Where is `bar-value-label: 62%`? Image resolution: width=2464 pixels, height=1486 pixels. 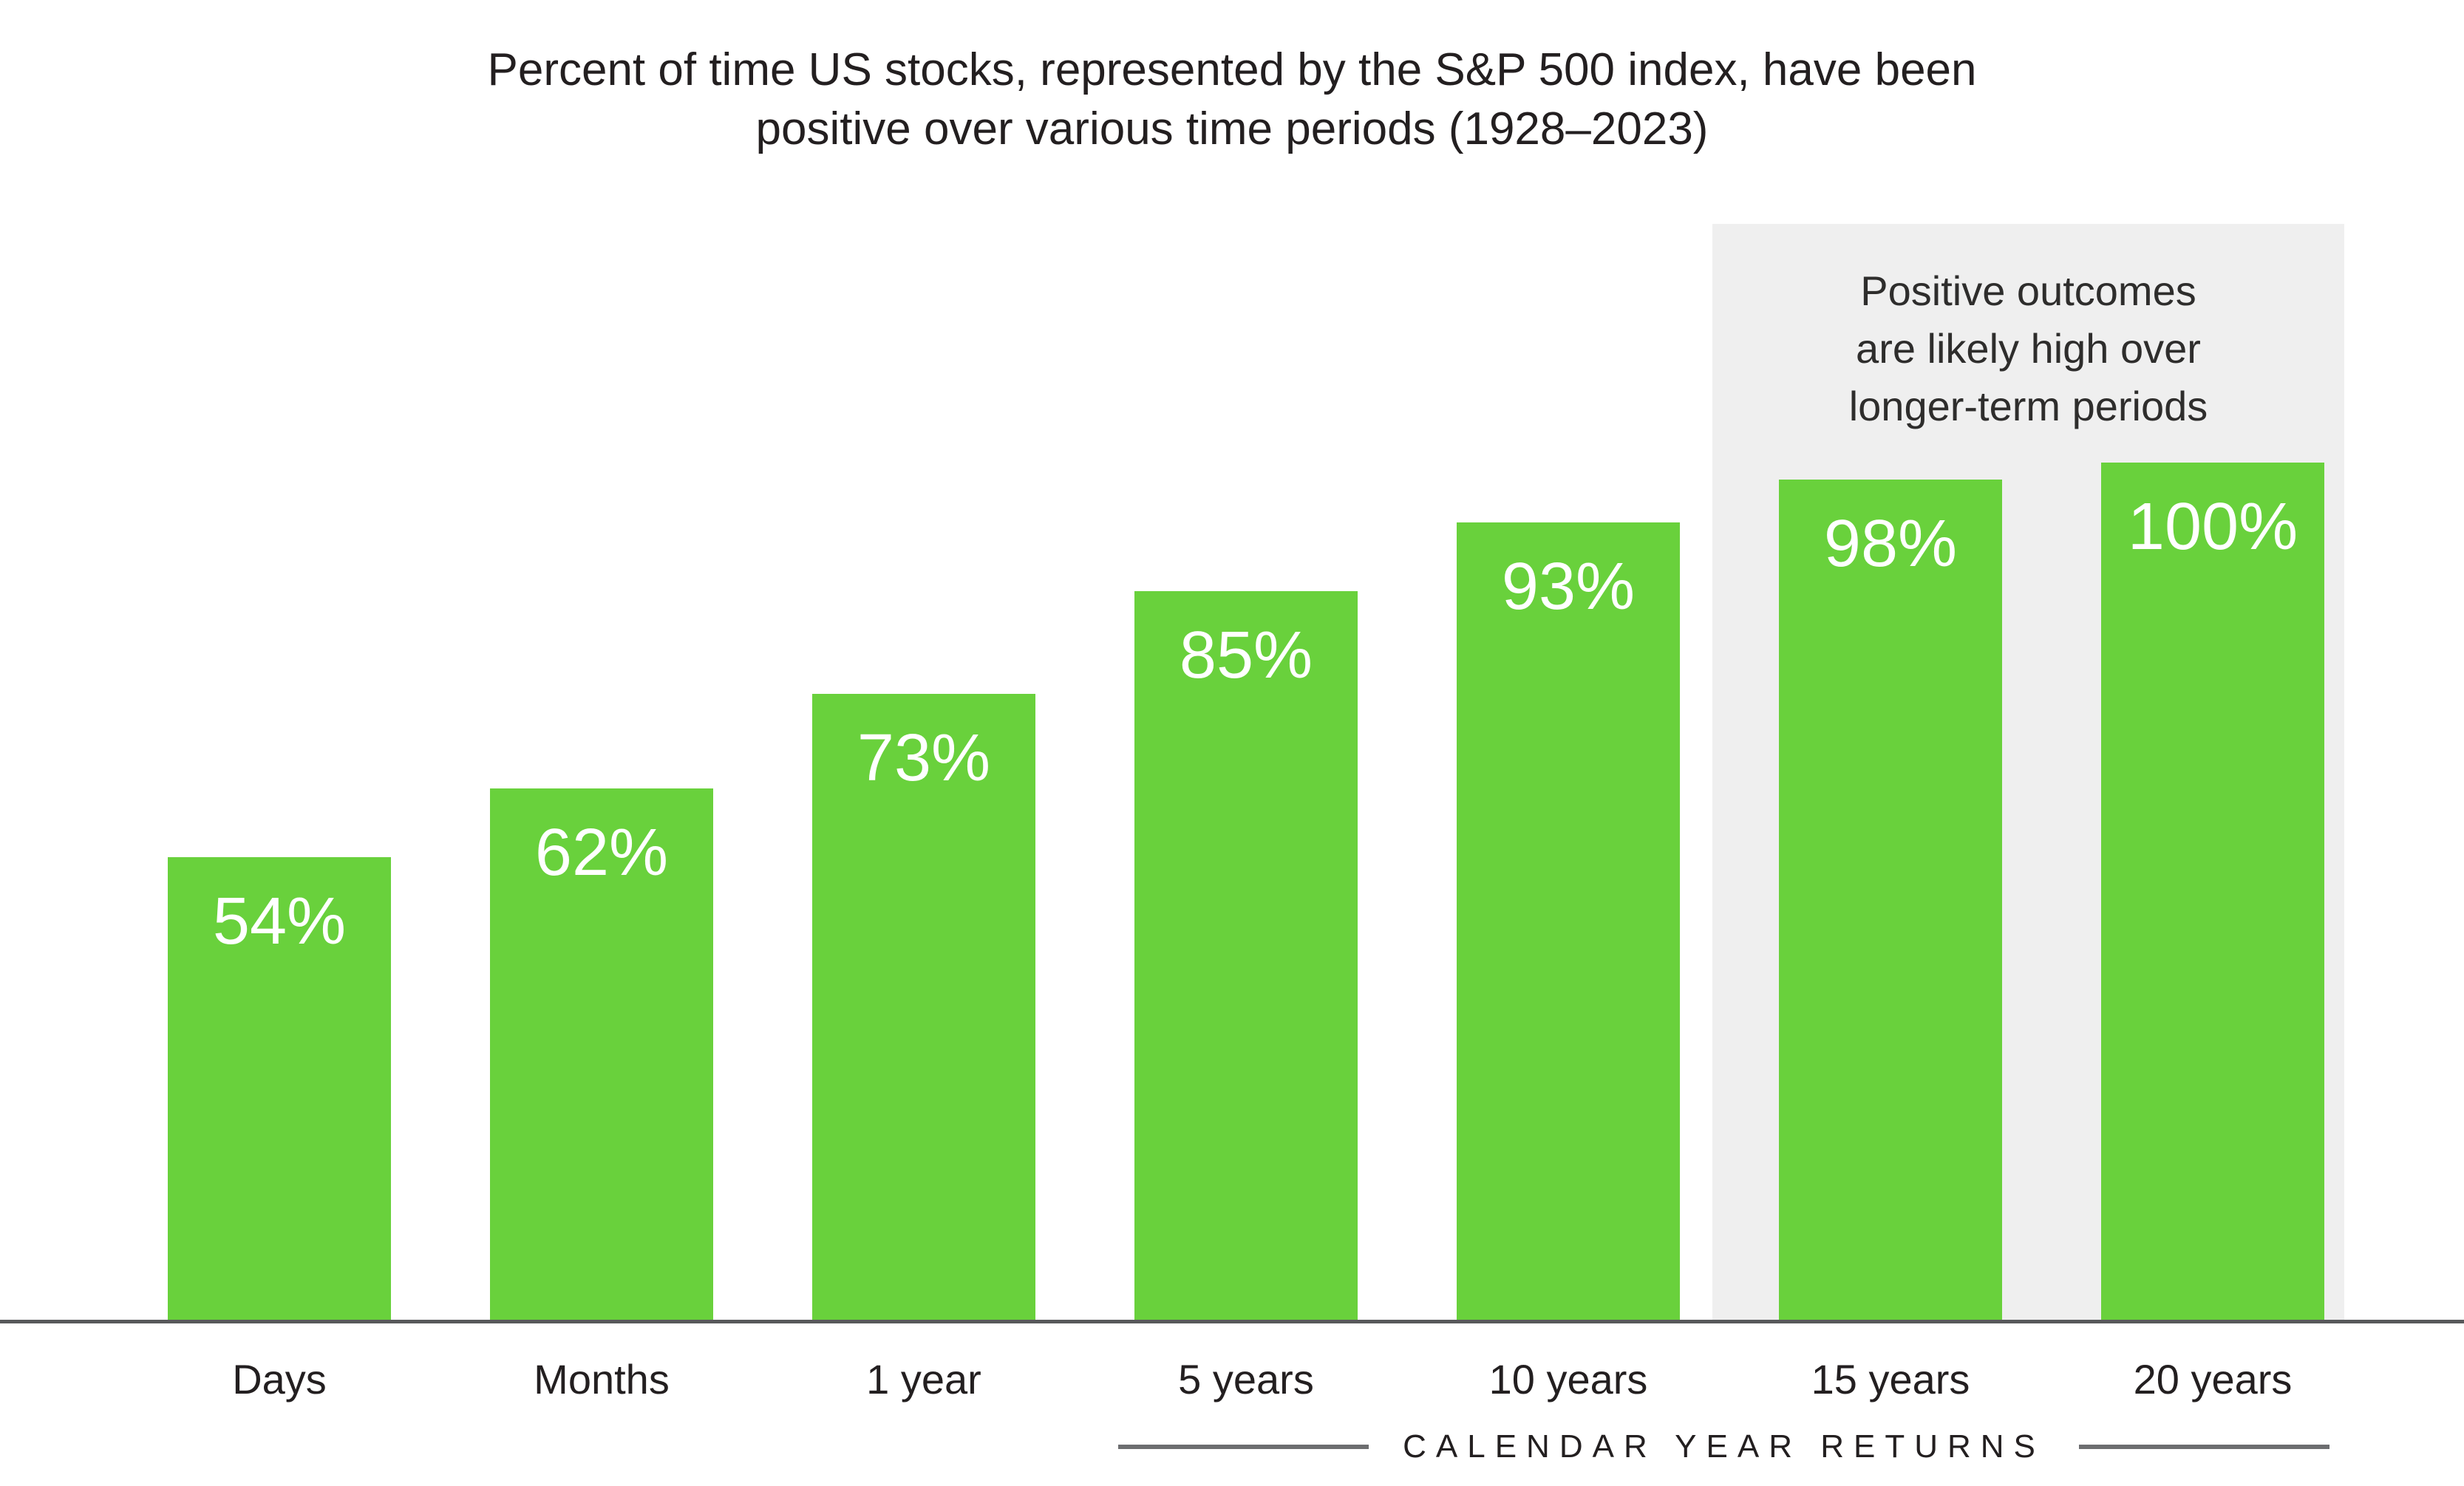
bar-value-label: 62% is located at coordinates (601, 853).